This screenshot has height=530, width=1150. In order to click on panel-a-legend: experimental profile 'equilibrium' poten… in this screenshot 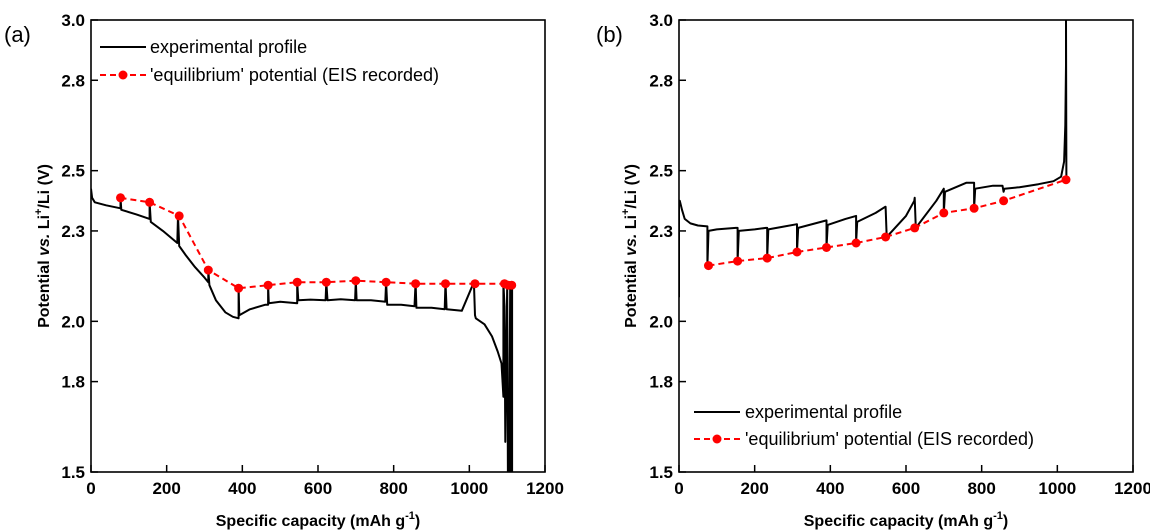, I will do `click(269, 61)`.